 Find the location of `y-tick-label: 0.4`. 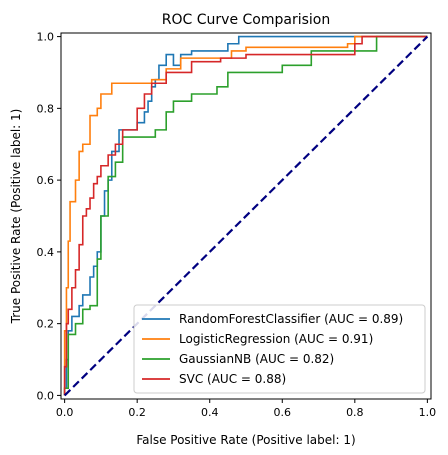

y-tick-label: 0.4 is located at coordinates (46, 252).